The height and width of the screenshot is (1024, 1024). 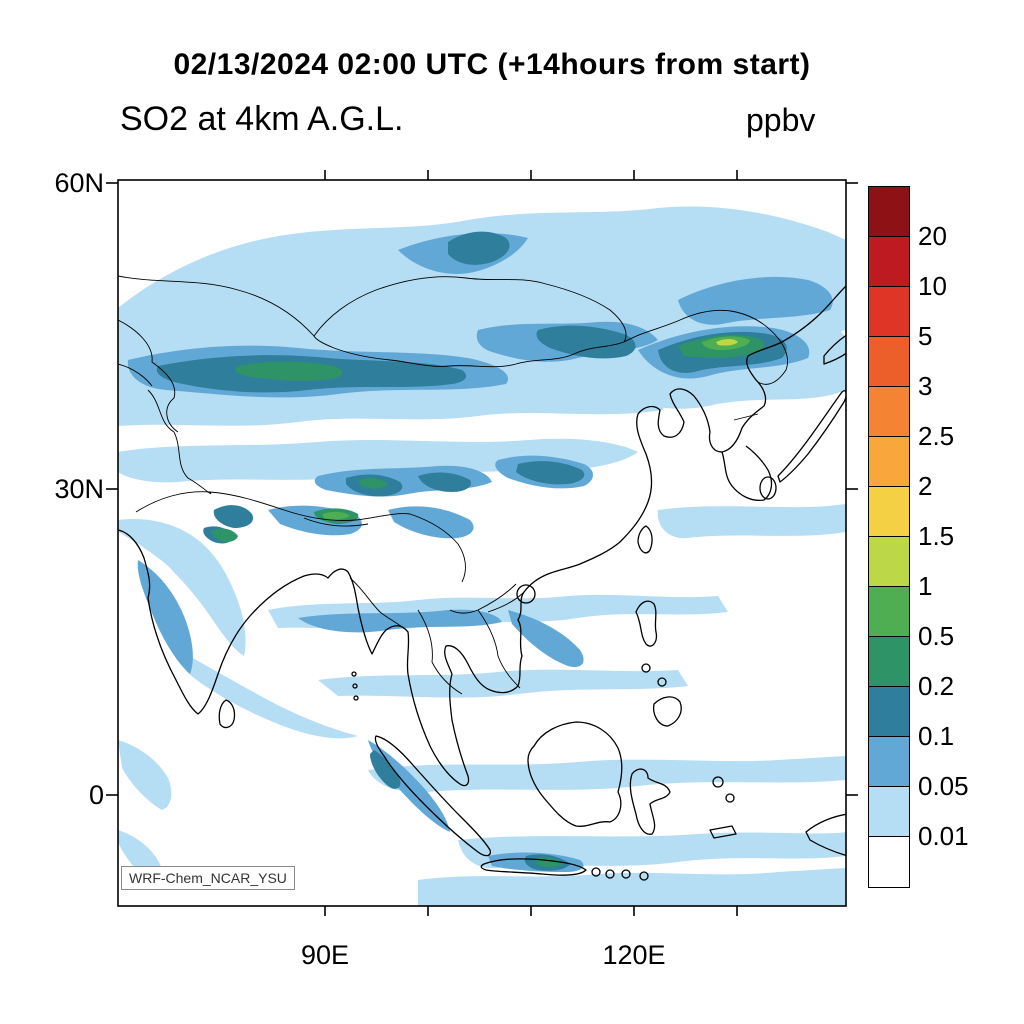 I want to click on model-watermark: WRF-Chem_NCAR_YSU, so click(x=208, y=878).